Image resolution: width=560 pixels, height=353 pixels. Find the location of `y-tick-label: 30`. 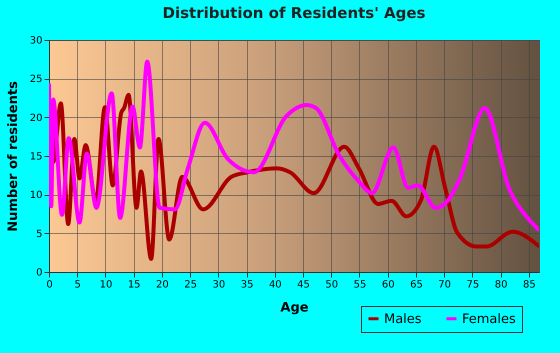

y-tick-label: 30 is located at coordinates (36, 41).